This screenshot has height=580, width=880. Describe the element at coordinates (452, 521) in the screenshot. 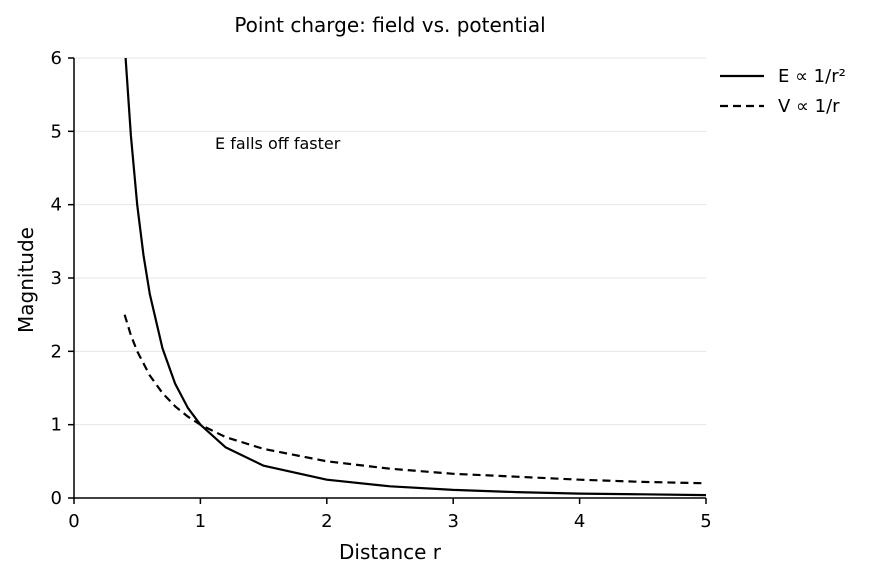

I see `x-tick-label-3: 3` at that location.